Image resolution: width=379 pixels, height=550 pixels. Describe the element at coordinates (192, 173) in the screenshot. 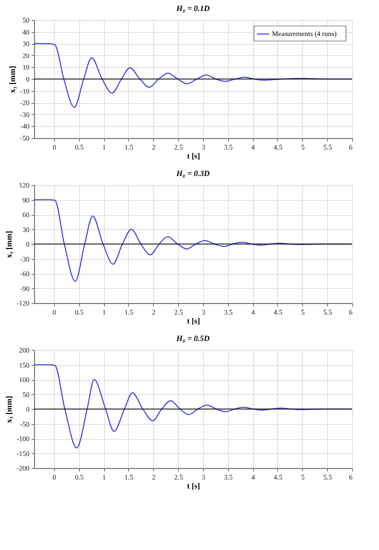

I see `chart-title: H₀ = 0.3D` at that location.